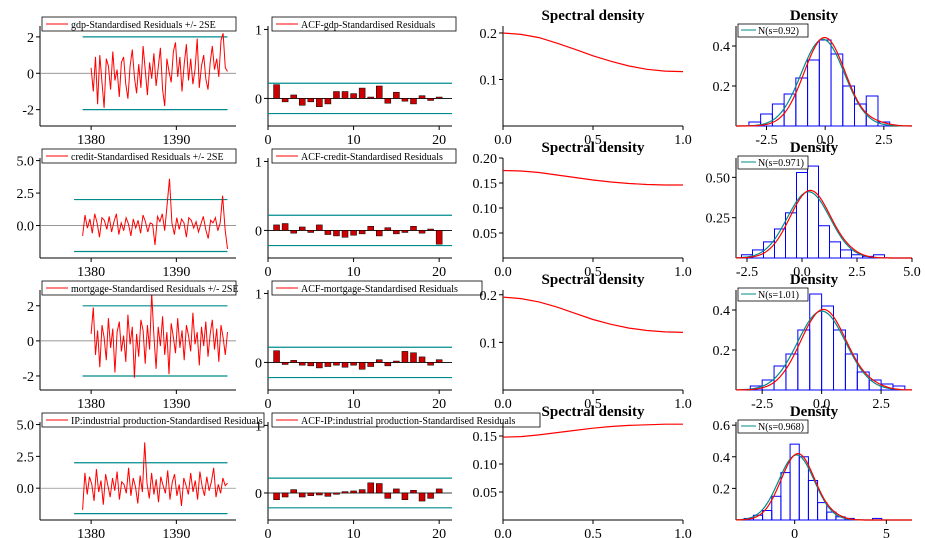  What do you see at coordinates (91, 532) in the screenshot?
I see `residual-xtick-label: 1380` at bounding box center [91, 532].